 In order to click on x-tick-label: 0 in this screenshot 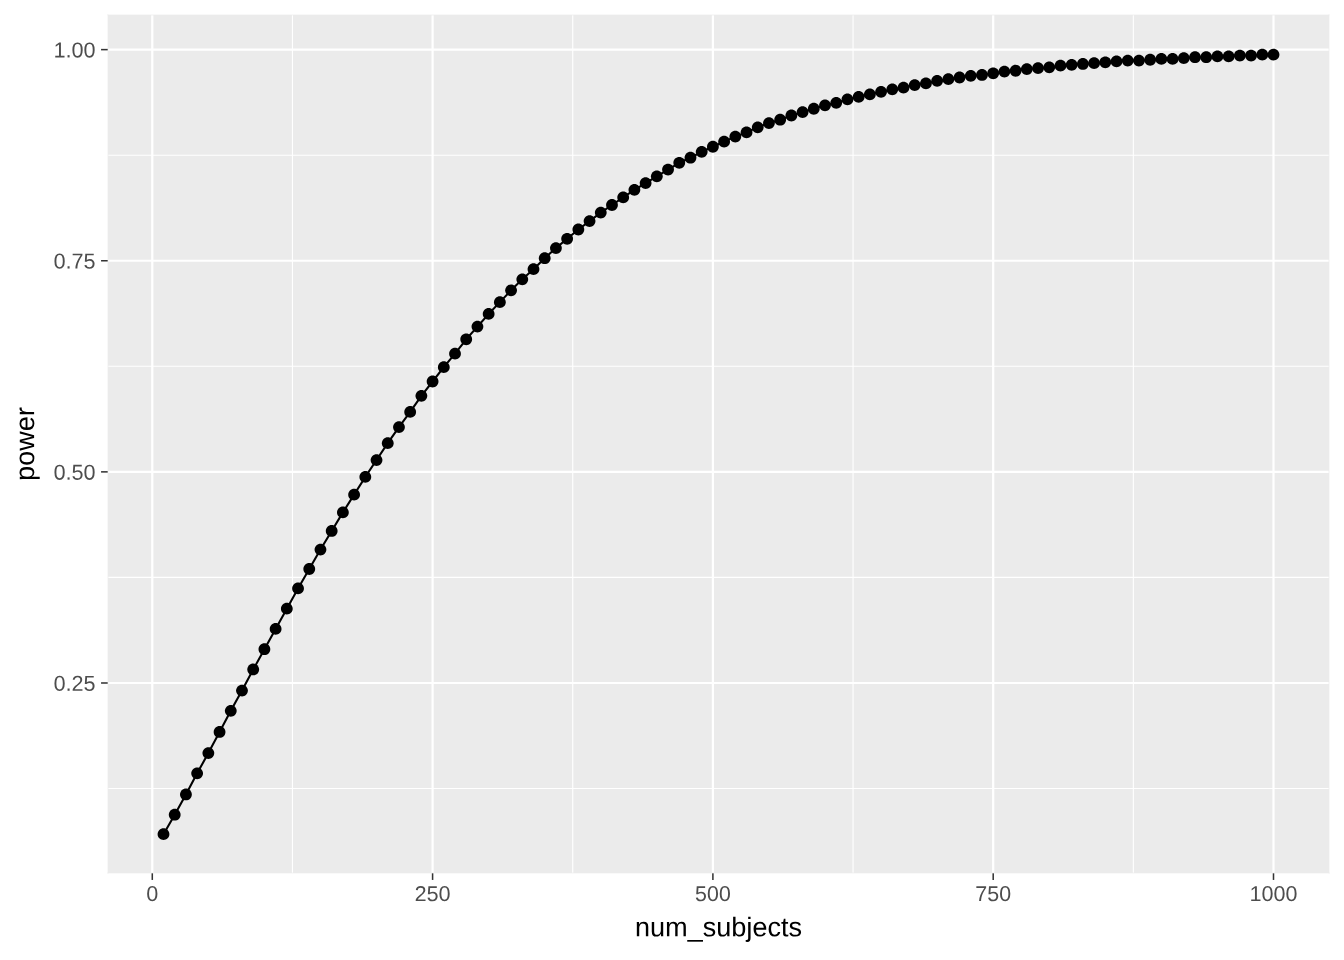, I will do `click(152, 894)`.